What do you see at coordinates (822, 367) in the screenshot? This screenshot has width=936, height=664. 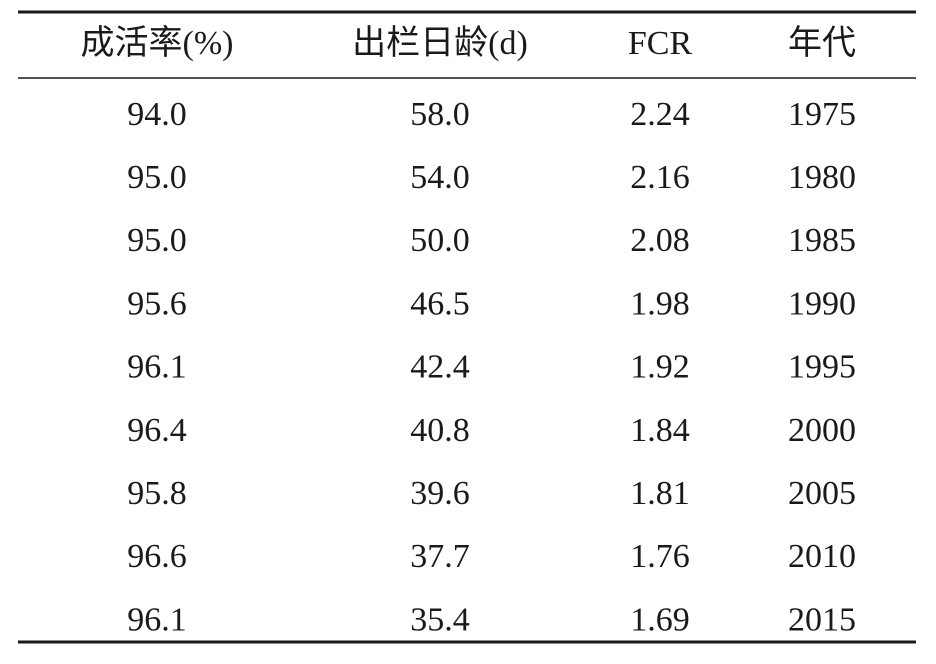 I see `cell: 1995` at bounding box center [822, 367].